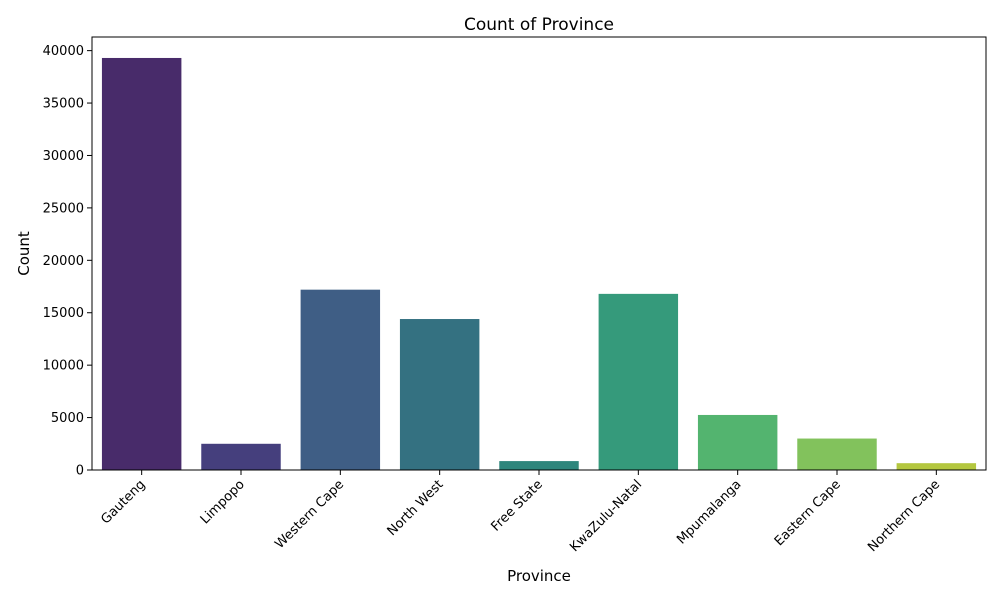 The image size is (1000, 600). What do you see at coordinates (340, 379) in the screenshot?
I see `bar-western-cape` at bounding box center [340, 379].